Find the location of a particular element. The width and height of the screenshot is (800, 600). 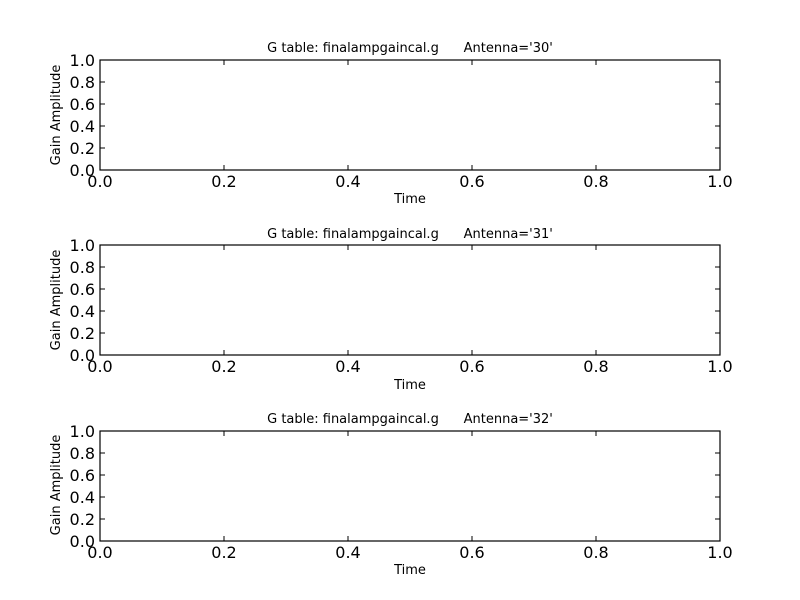

plot-title: G table: finalampgaincal.g Antenna='30' is located at coordinates (410, 48).